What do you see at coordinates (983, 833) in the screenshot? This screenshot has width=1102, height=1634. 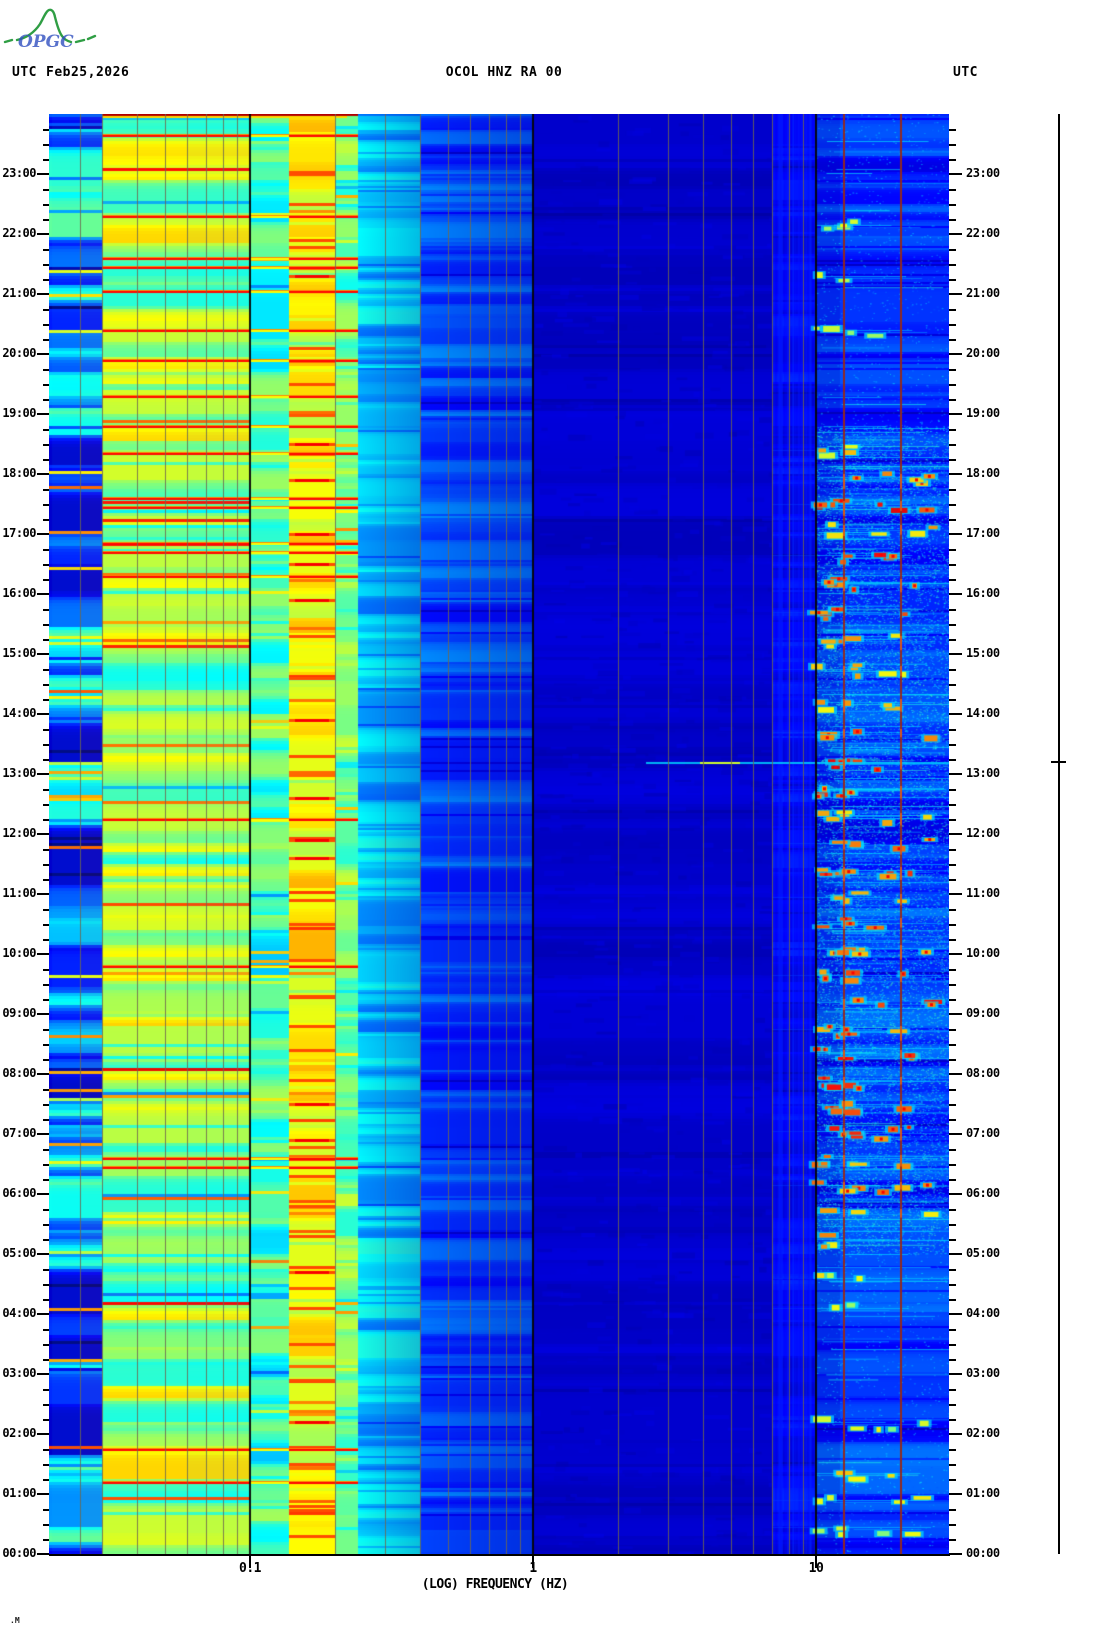 I see `y-hour-label-right: 12:00` at bounding box center [983, 833].